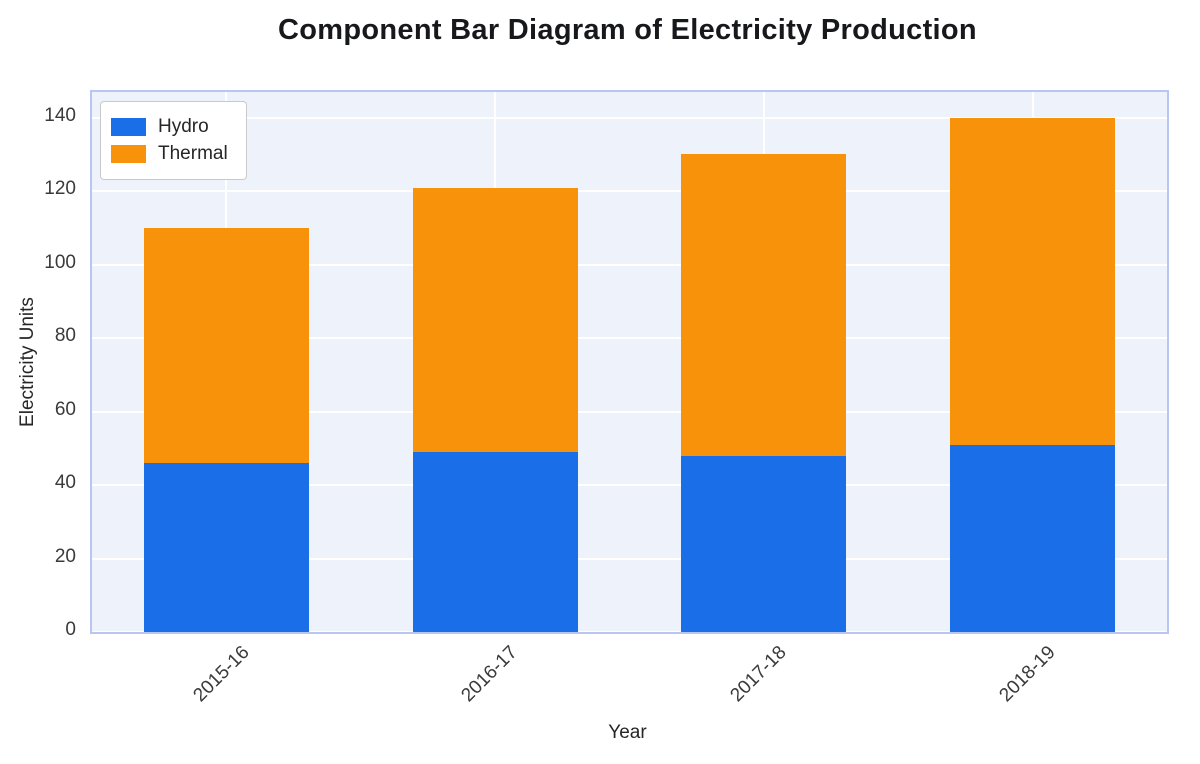 The image size is (1200, 764). I want to click on y-tick-label-40: 40, so click(65, 483).